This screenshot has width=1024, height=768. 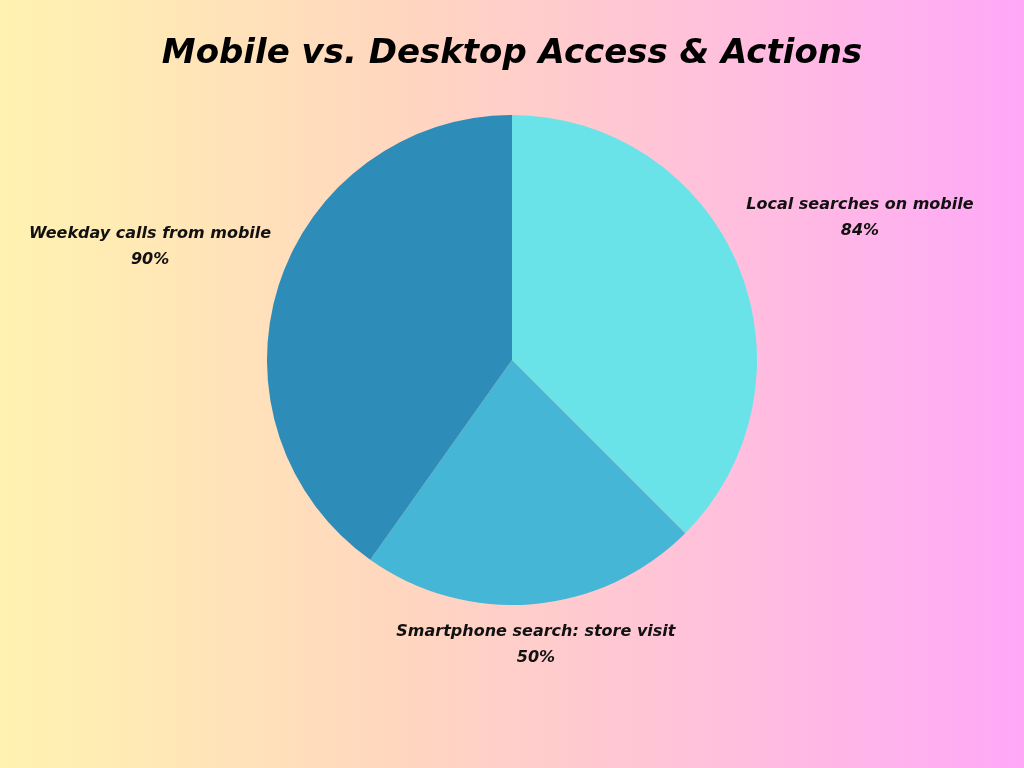 I want to click on slice-label: Weekday calls from mobile, so click(x=150, y=232).